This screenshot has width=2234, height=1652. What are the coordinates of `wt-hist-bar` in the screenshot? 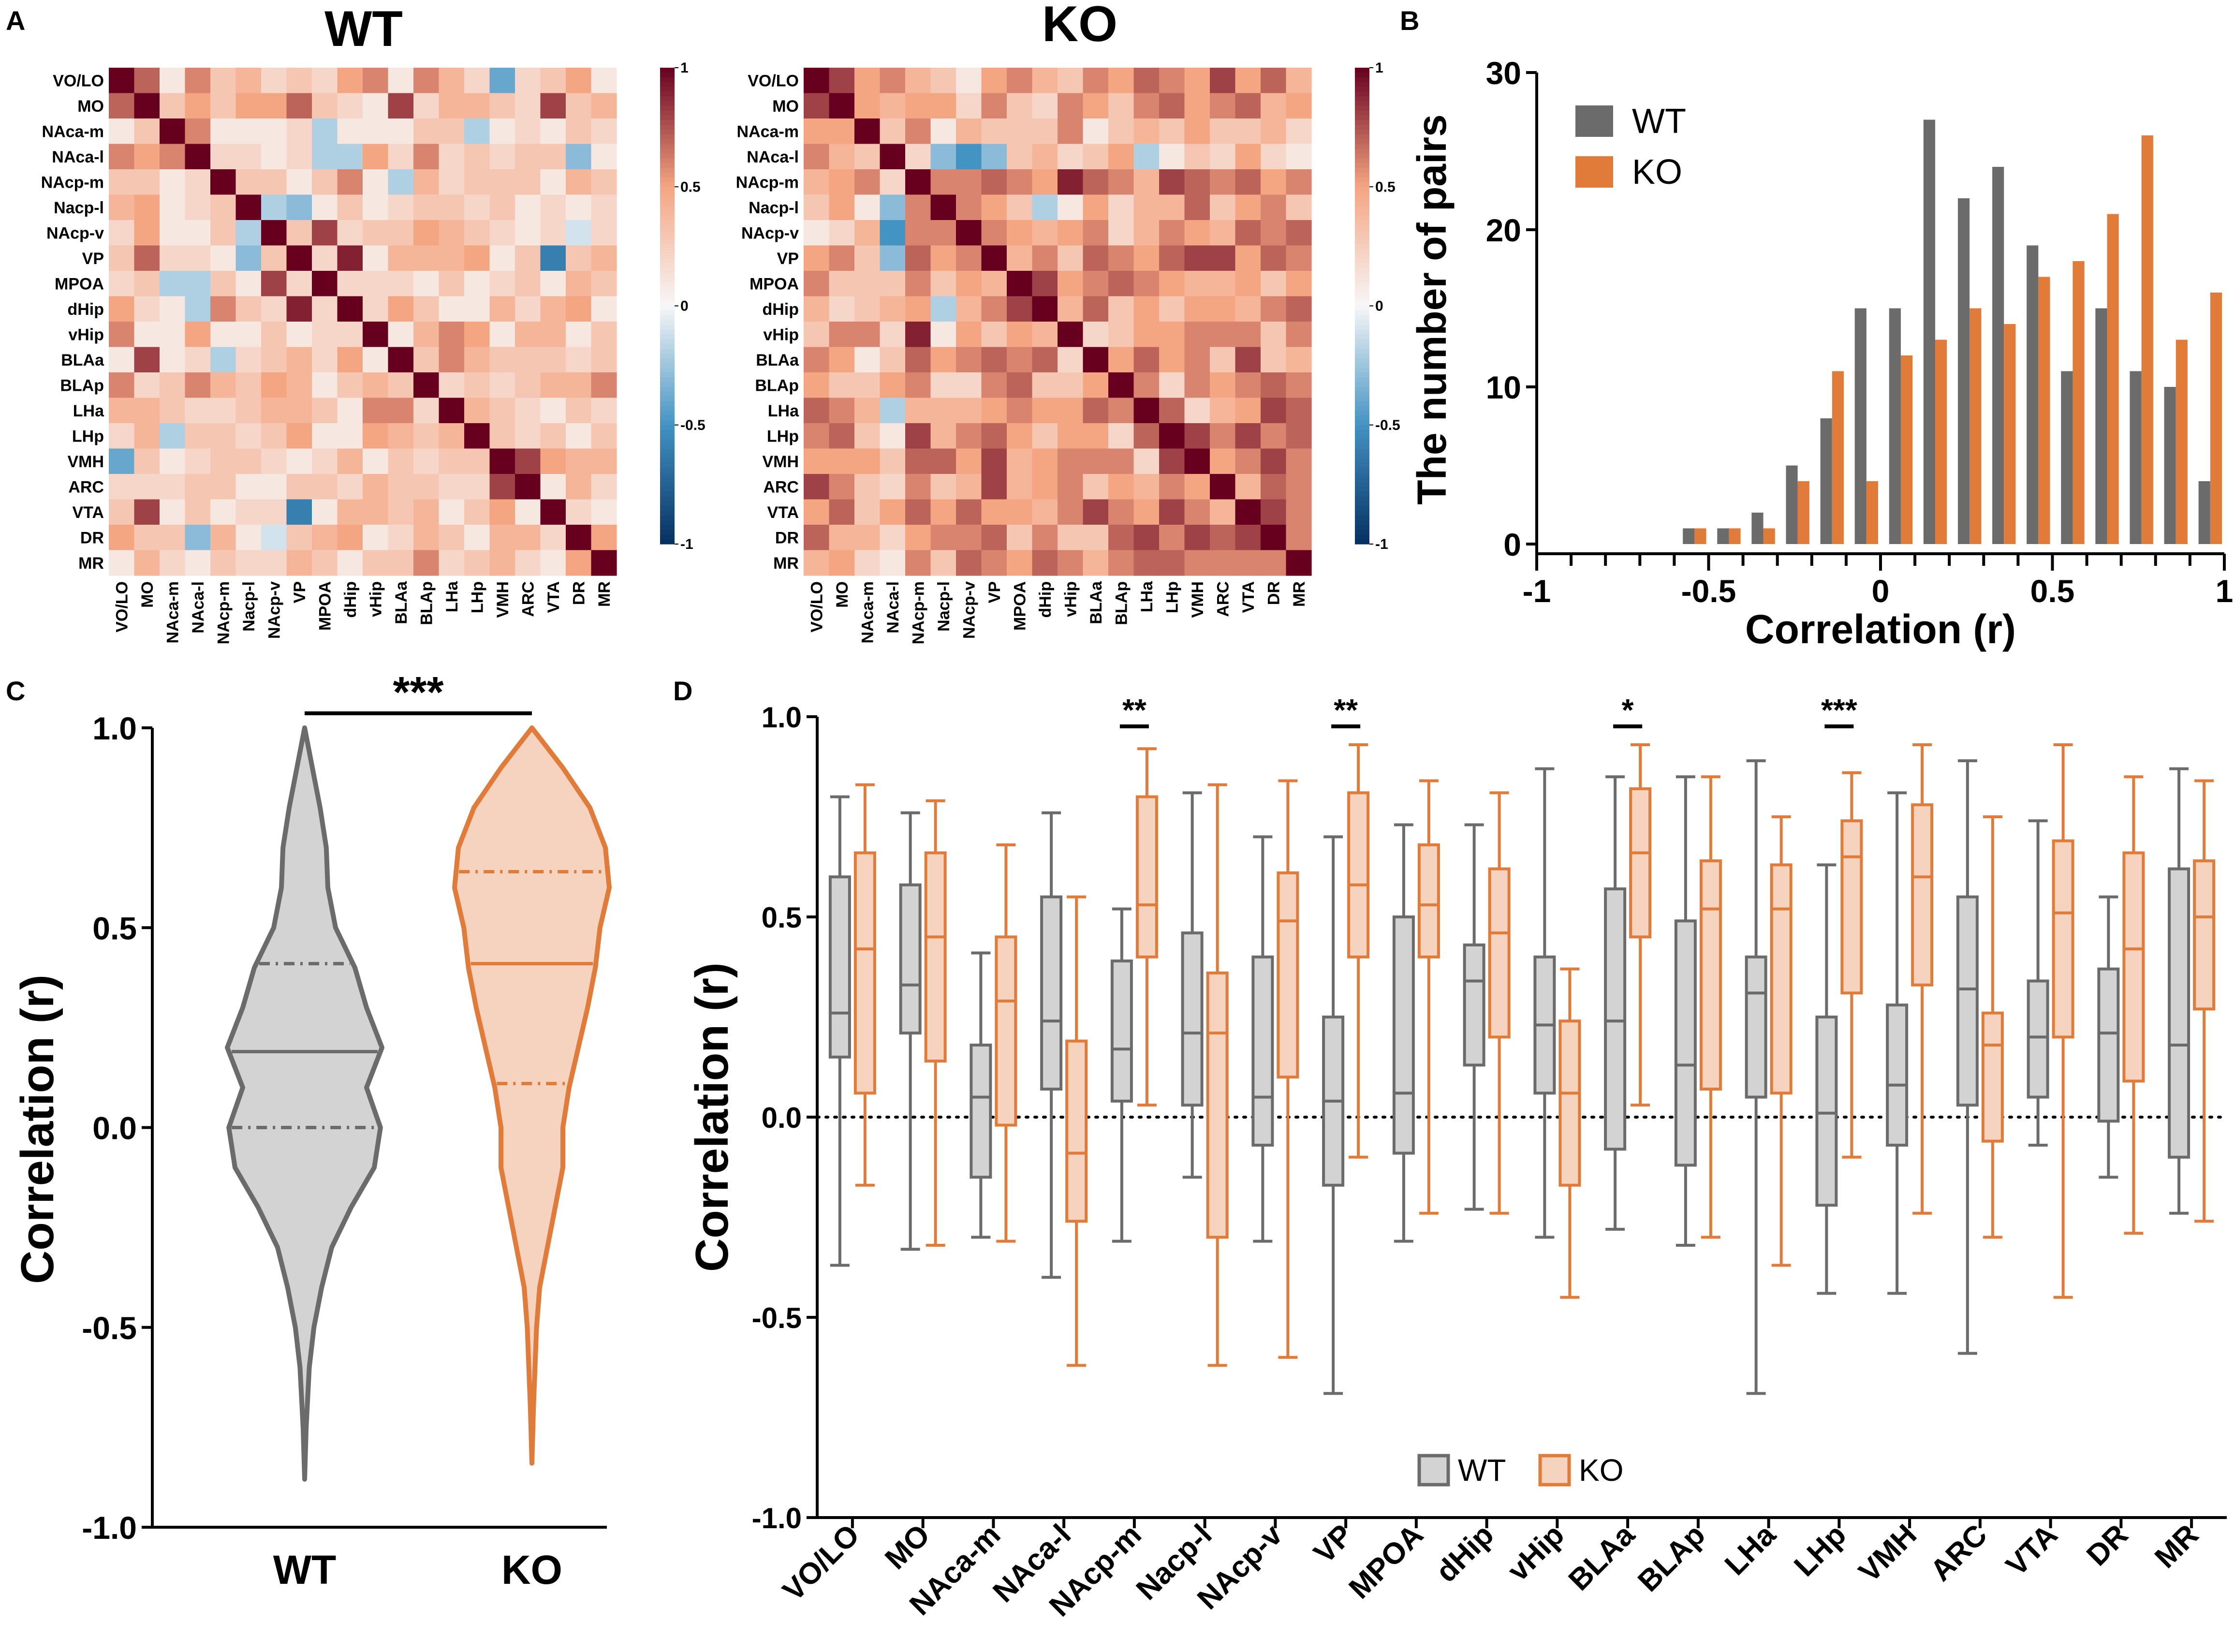 It's located at (1929, 331).